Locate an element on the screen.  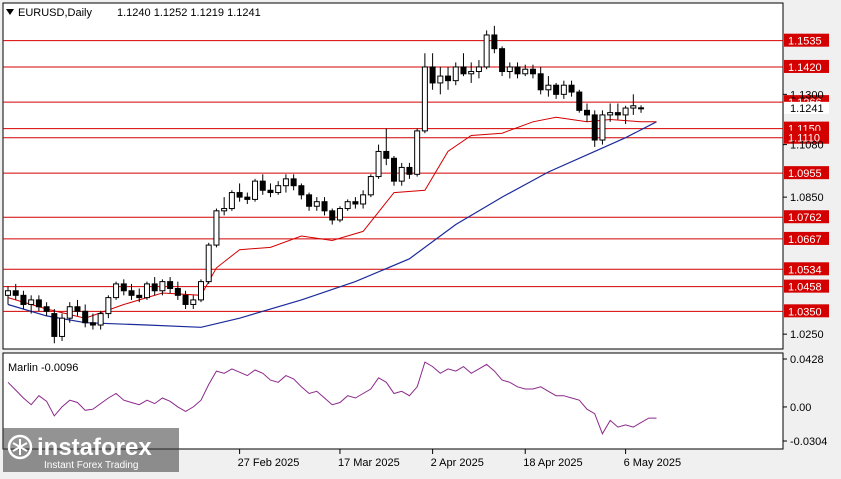
level-price-label: 1.0762 is located at coordinates (806, 217).